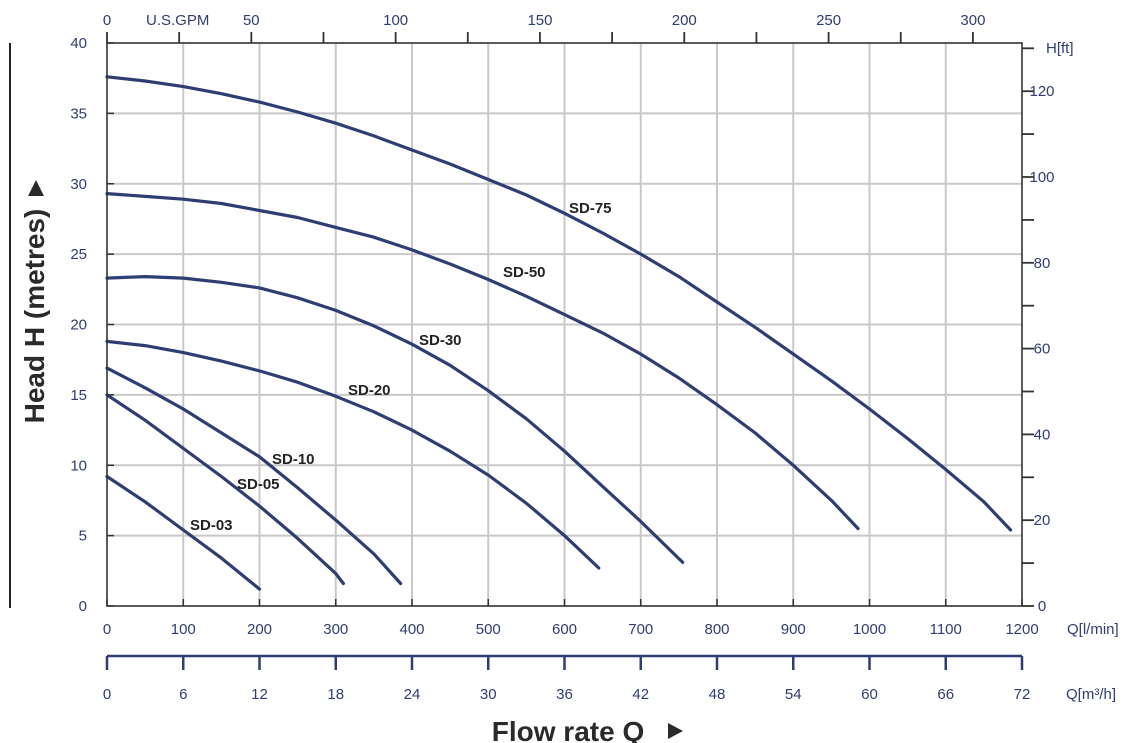  What do you see at coordinates (793, 629) in the screenshot?
I see `x-tick-label: 900` at bounding box center [793, 629].